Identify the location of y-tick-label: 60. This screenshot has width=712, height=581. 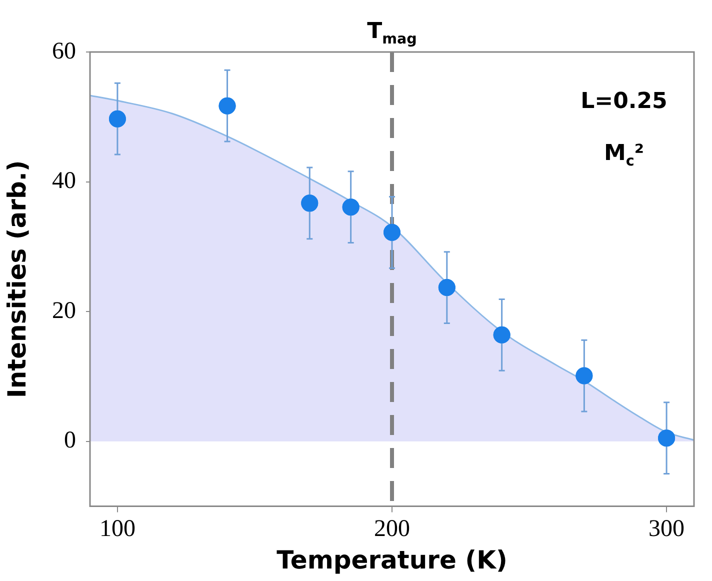
(64, 51).